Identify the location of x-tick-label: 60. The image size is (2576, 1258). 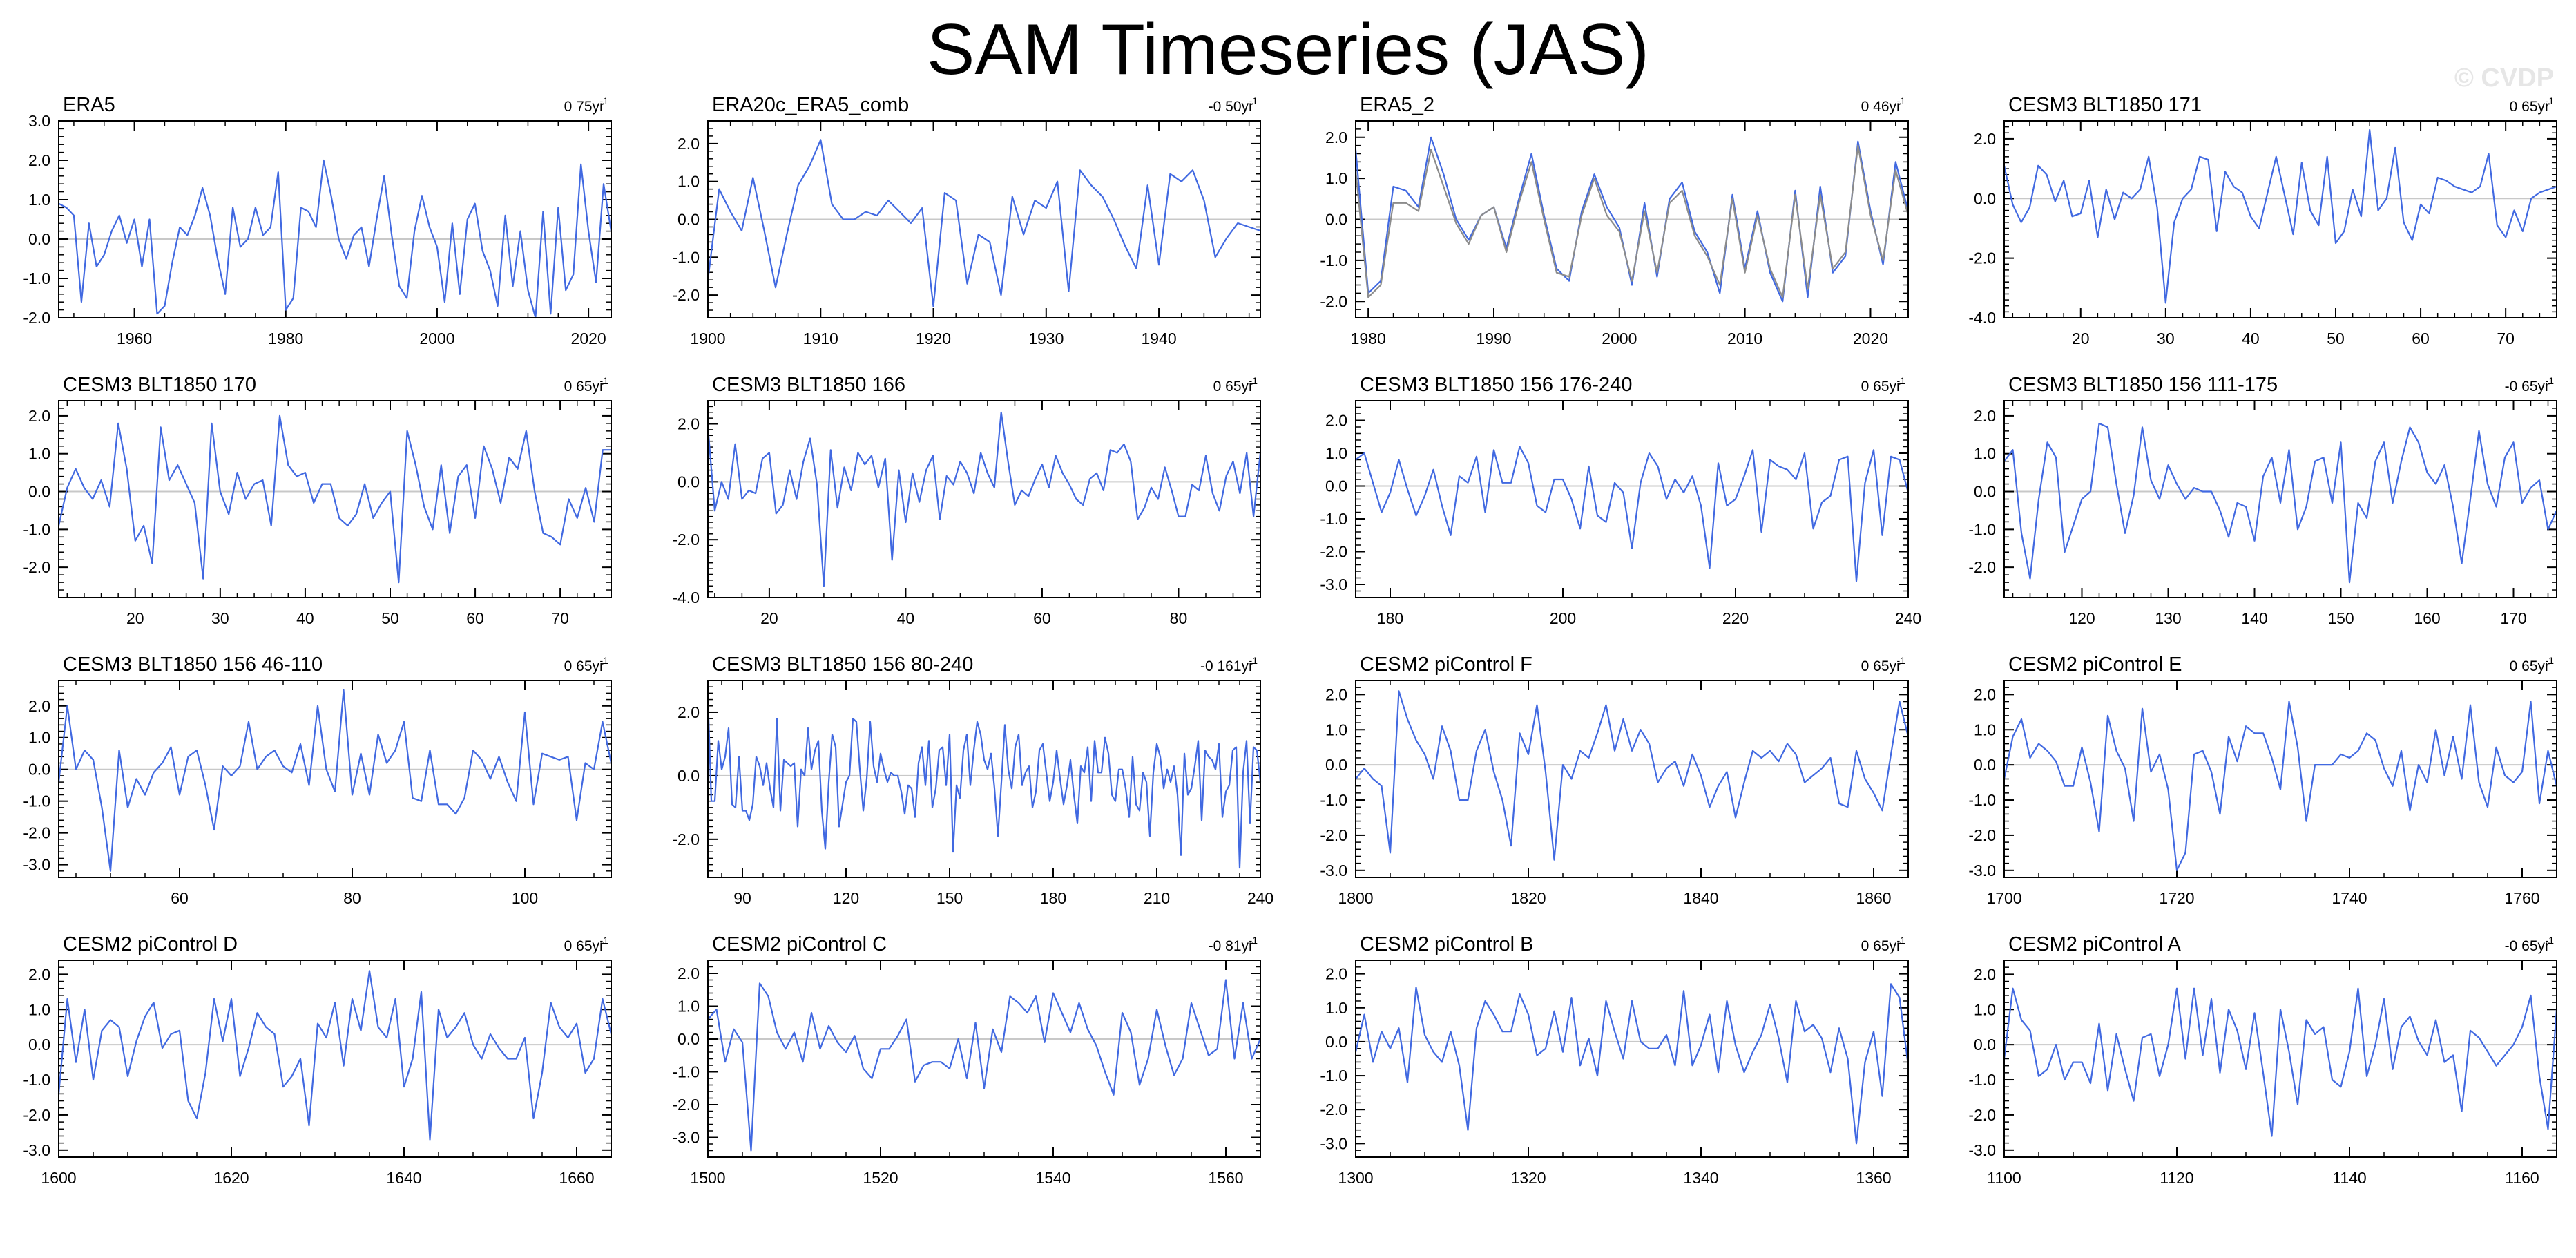
(1042, 618).